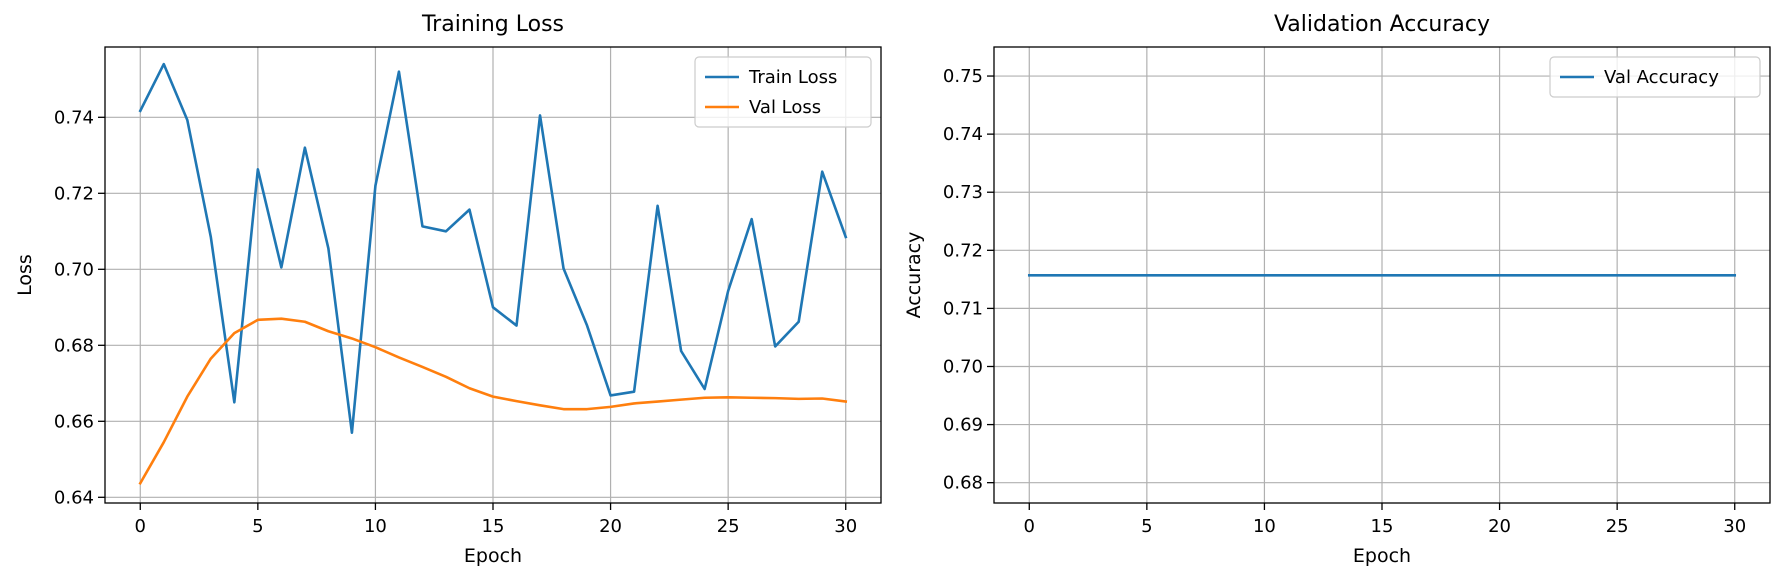 This screenshot has height=581, width=1784. Describe the element at coordinates (1382, 556) in the screenshot. I see `x-axis-label-validation-accuracy: Epoch` at that location.